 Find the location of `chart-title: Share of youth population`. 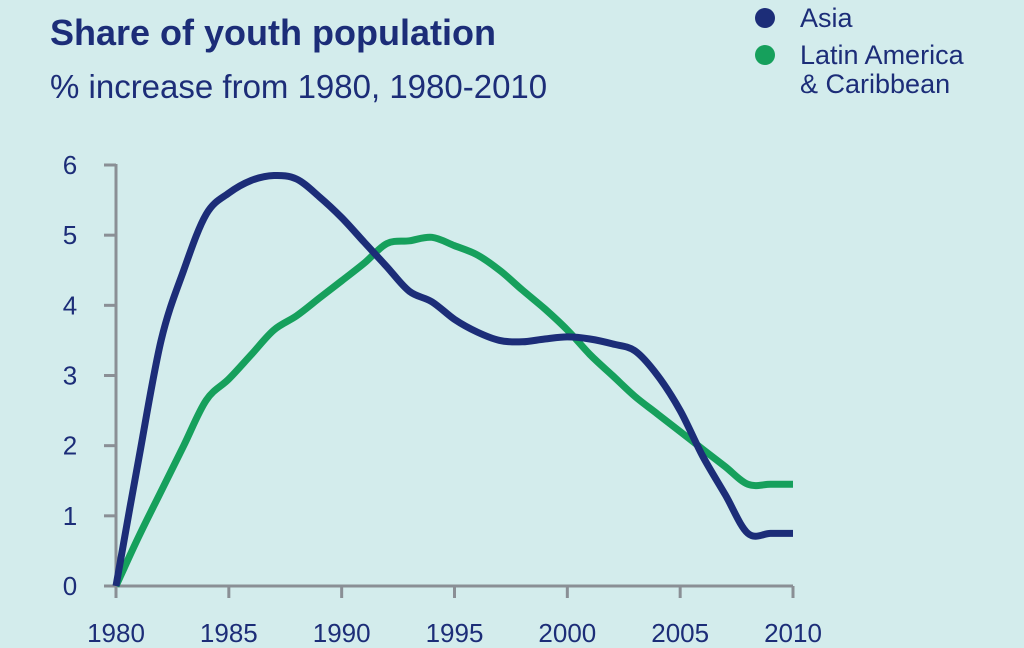

chart-title: Share of youth population is located at coordinates (273, 32).